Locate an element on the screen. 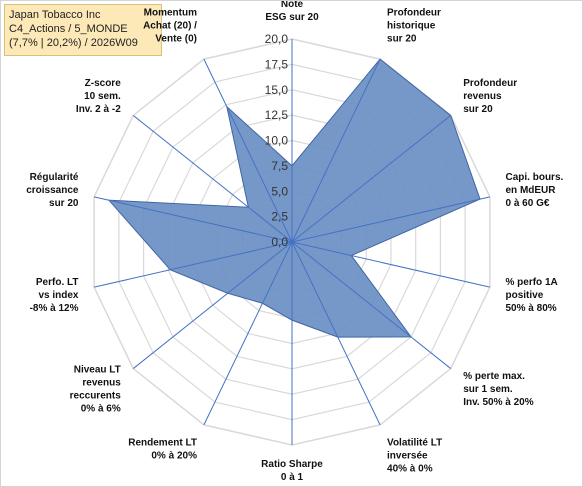 The height and width of the screenshot is (487, 583). axis-label-line: historique is located at coordinates (411, 25).